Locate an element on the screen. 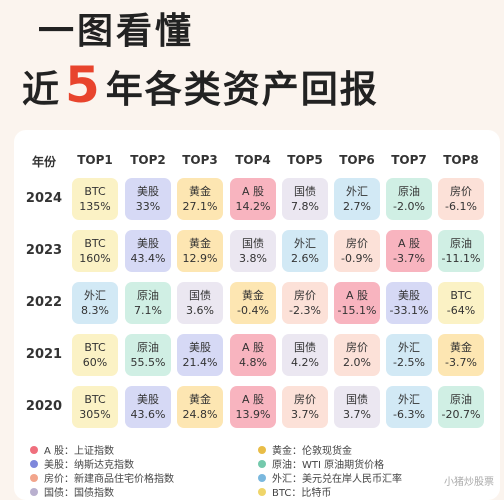  column-header: TOP7 is located at coordinates (409, 160).